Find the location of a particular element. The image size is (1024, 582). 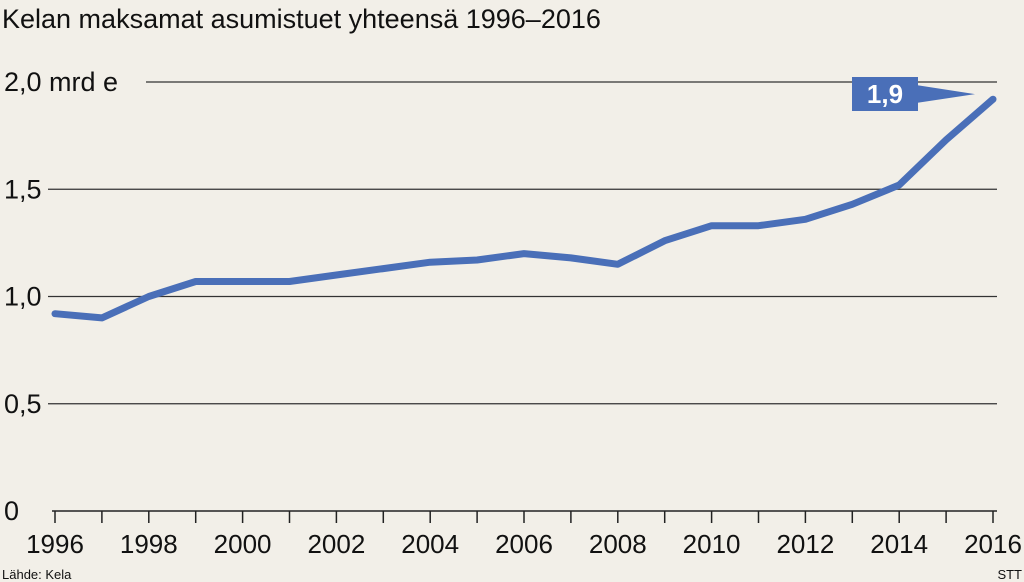

callout-box is located at coordinates (885, 94).